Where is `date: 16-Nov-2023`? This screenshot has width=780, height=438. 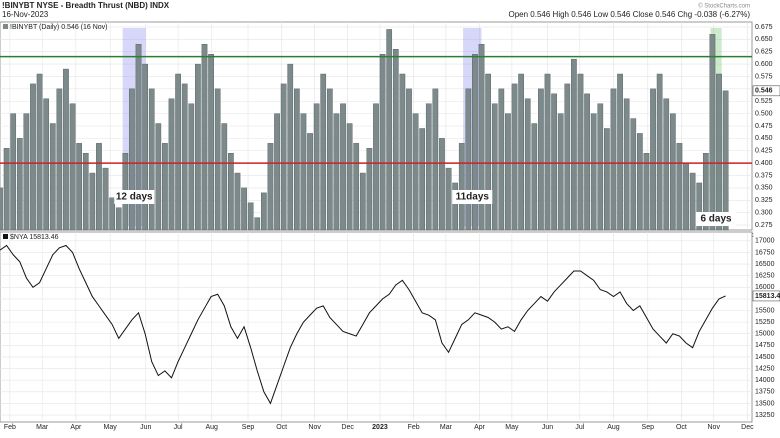
date: 16-Nov-2023 is located at coordinates (25, 14).